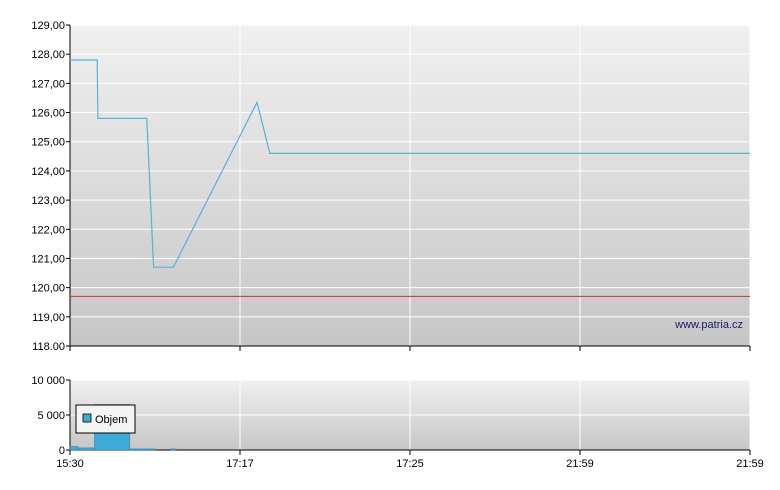 This screenshot has height=490, width=780. I want to click on price-ytick-label: 121,00, so click(48, 259).